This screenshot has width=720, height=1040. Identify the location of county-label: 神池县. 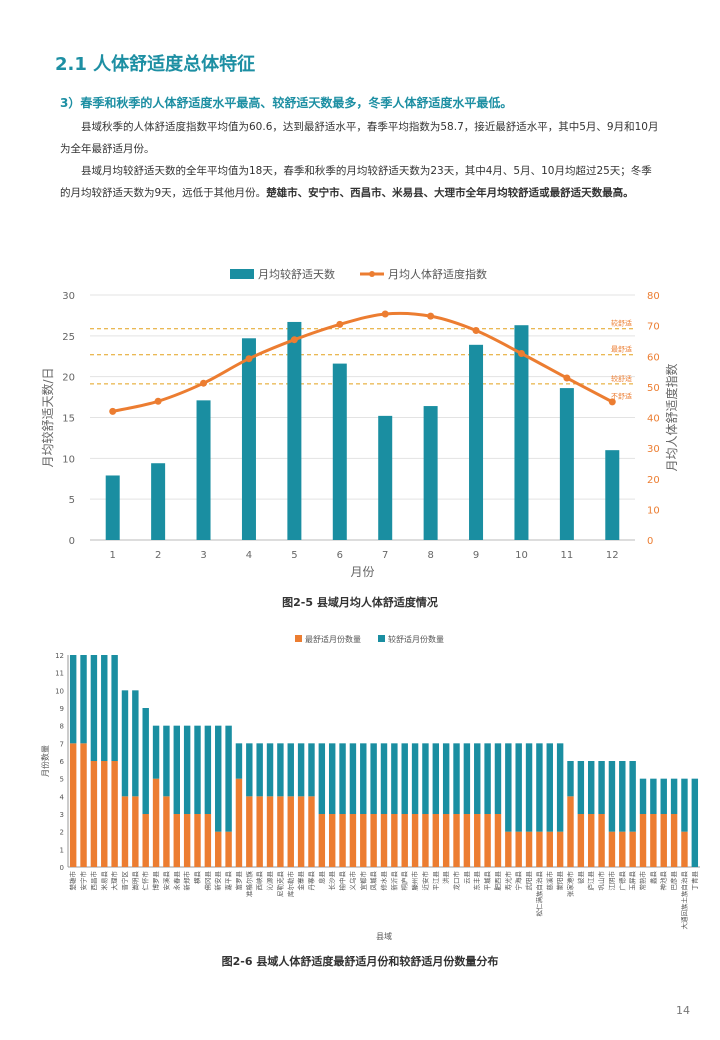
(663, 881).